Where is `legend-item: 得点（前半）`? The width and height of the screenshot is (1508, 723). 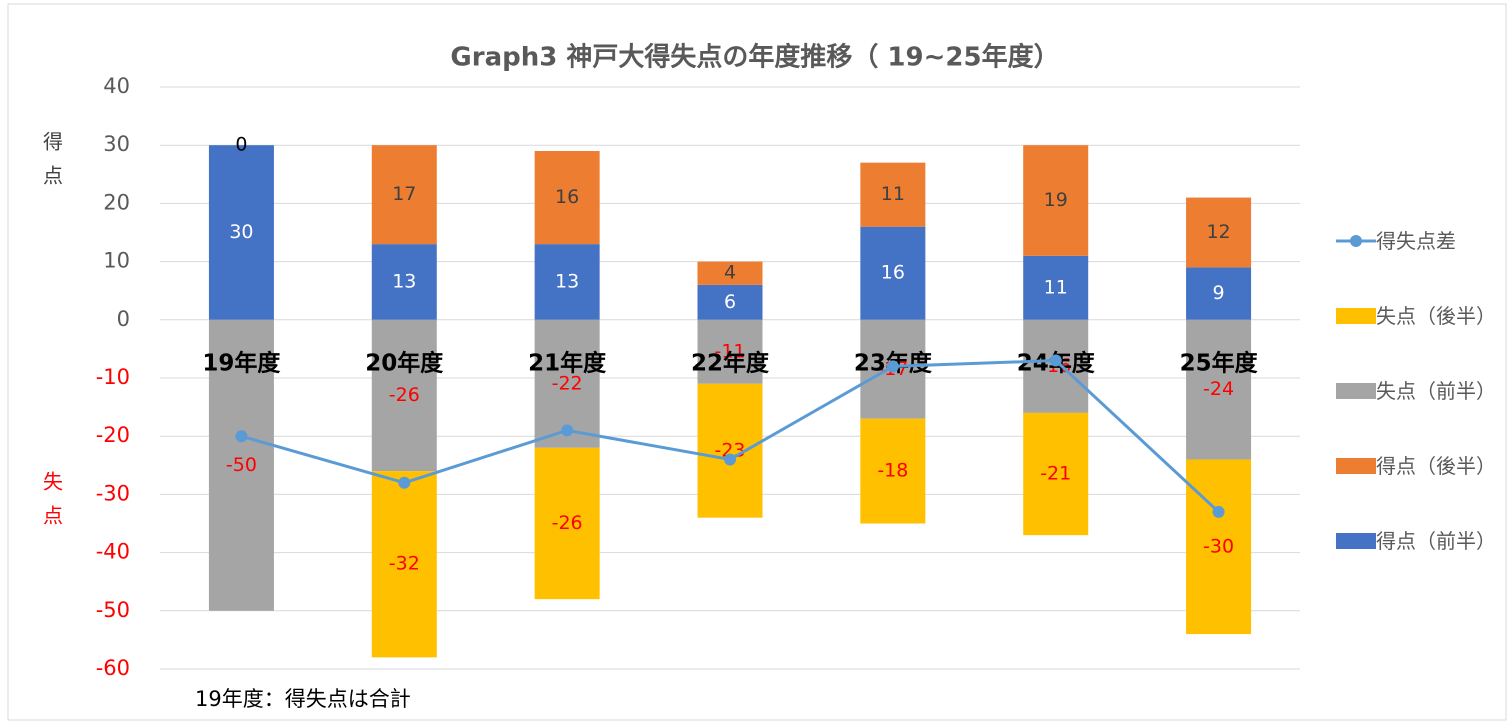
legend-item: 得点（前半） is located at coordinates (1421, 541).